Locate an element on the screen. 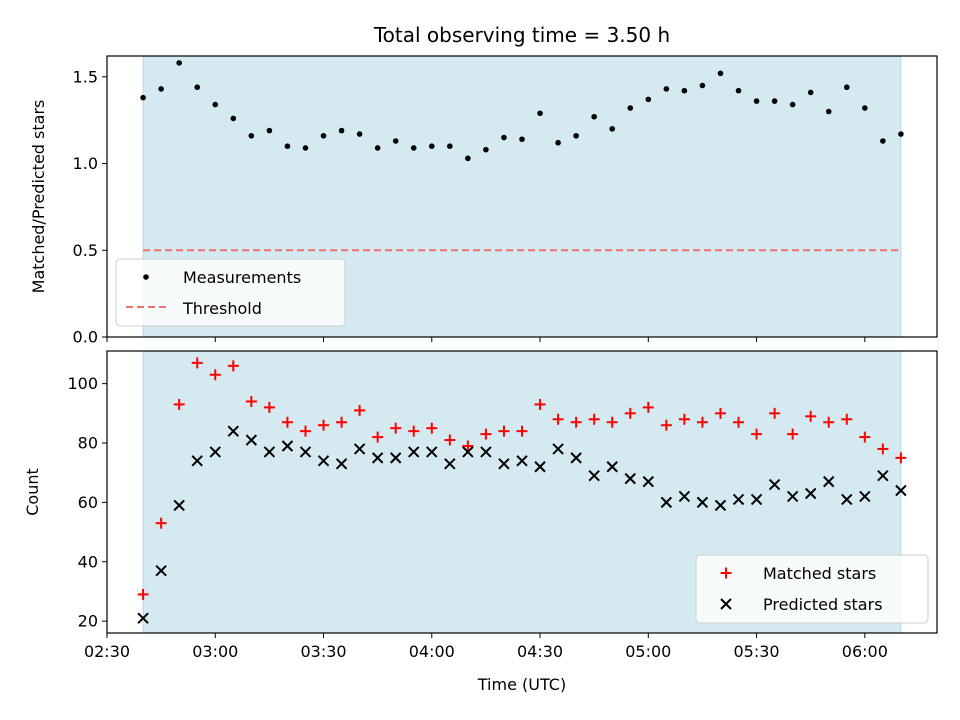 The width and height of the screenshot is (960, 720). bottom-legend: Matched stars Predicted stars is located at coordinates (812, 589).